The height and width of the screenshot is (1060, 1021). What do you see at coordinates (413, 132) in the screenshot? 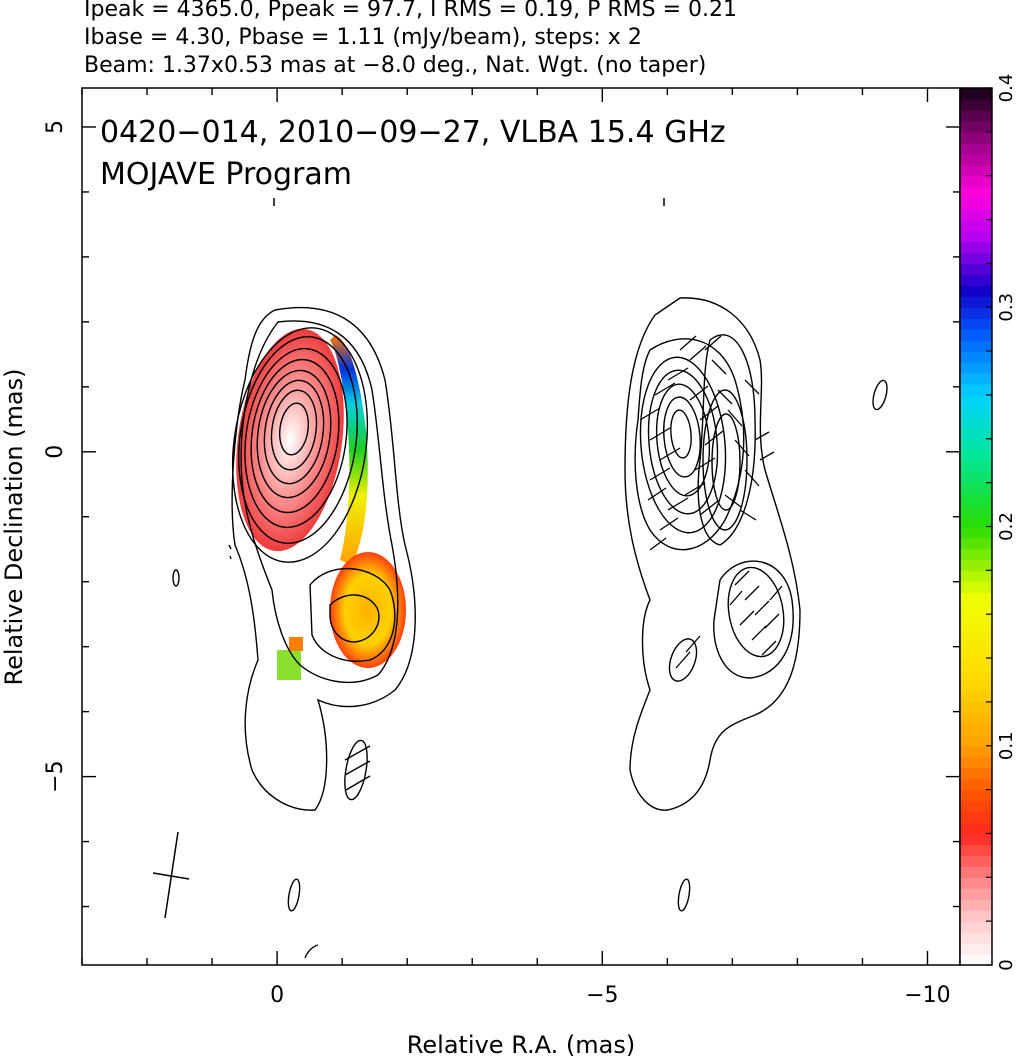
I see `plot-title: 0420−014, 2010−09−27, VLBA 15.4 GHz` at bounding box center [413, 132].